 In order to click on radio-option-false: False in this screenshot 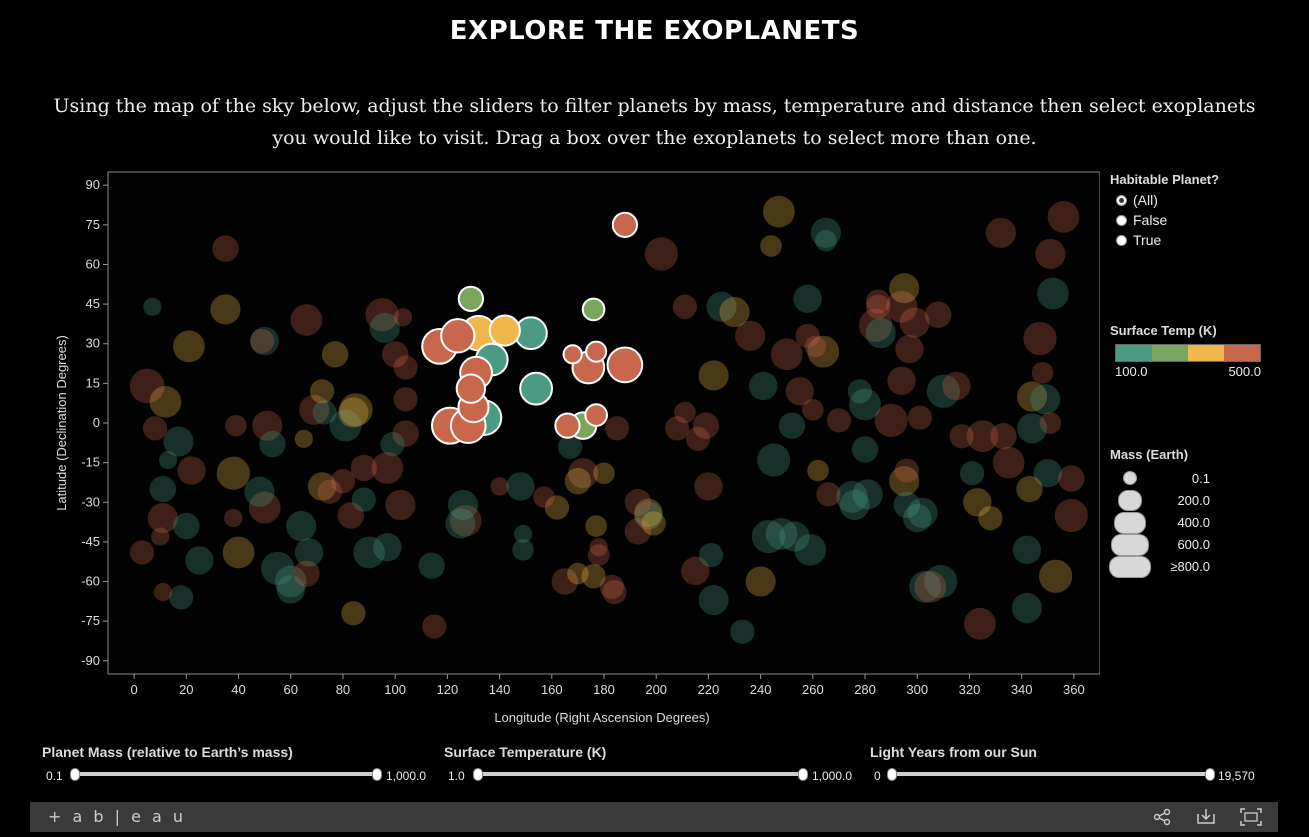, I will do `click(1164, 220)`.